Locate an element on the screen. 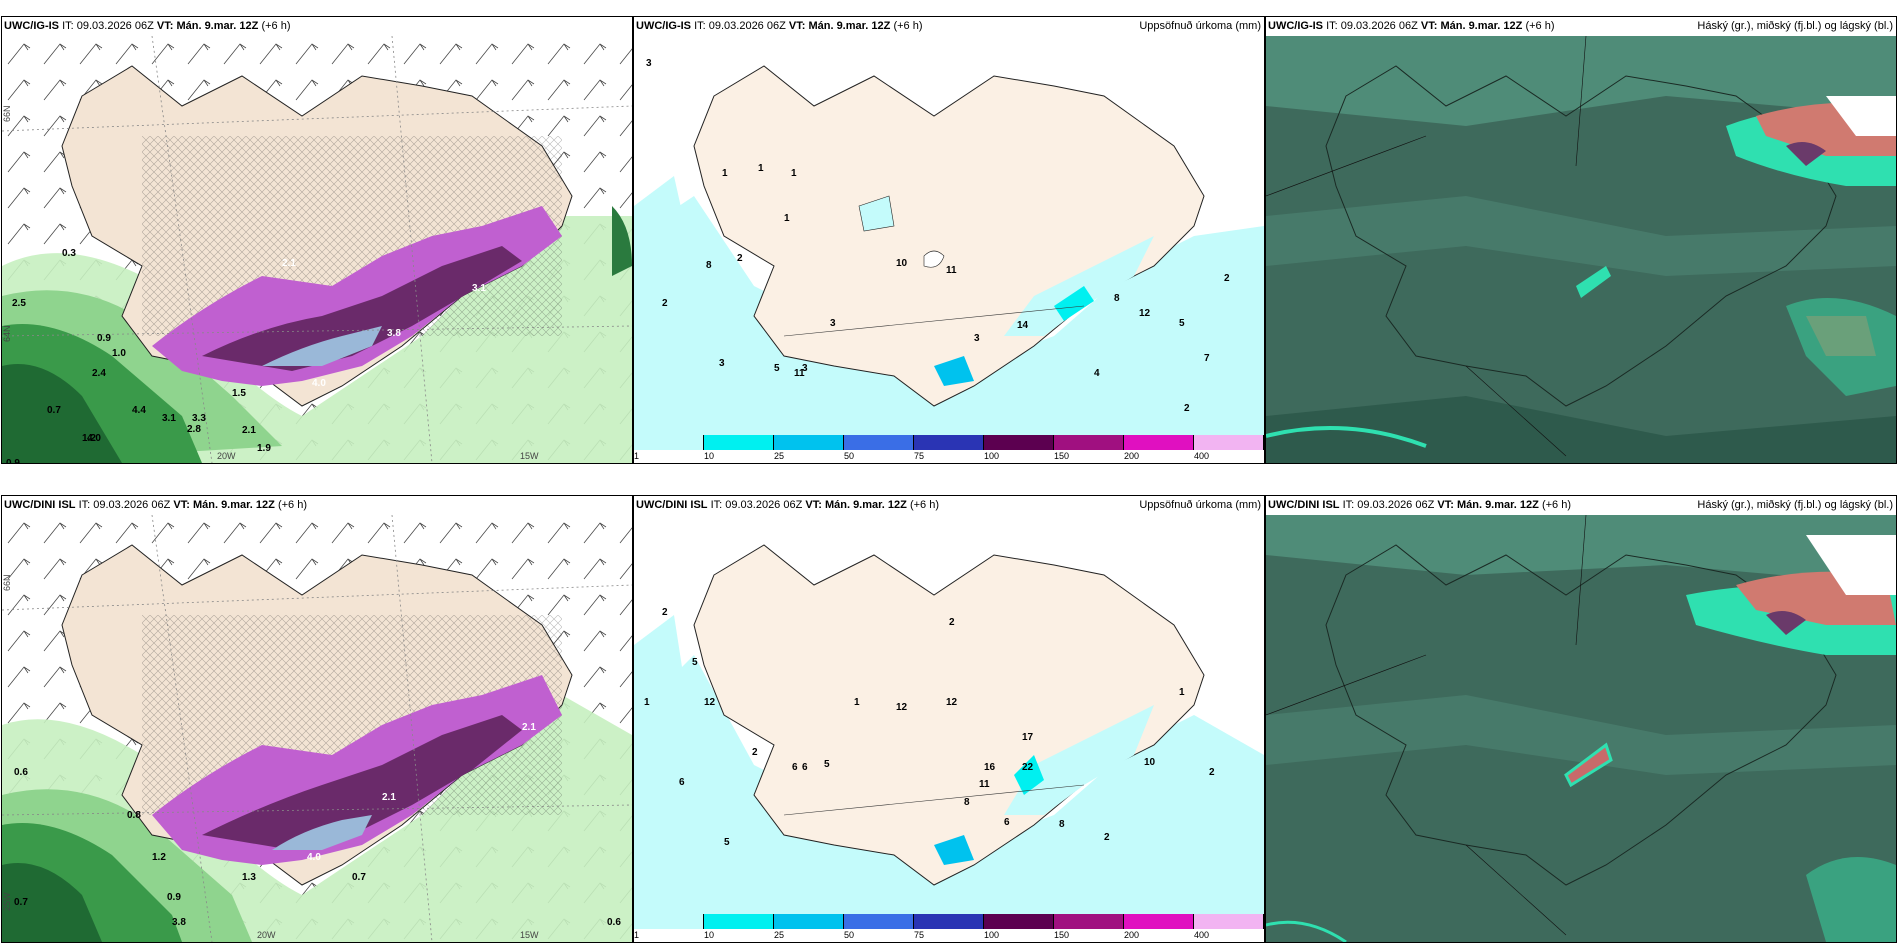 Image resolution: width=1900 pixels, height=950 pixels. product-title: Uppsöfnuð úrkoma (mm) is located at coordinates (1200, 505).